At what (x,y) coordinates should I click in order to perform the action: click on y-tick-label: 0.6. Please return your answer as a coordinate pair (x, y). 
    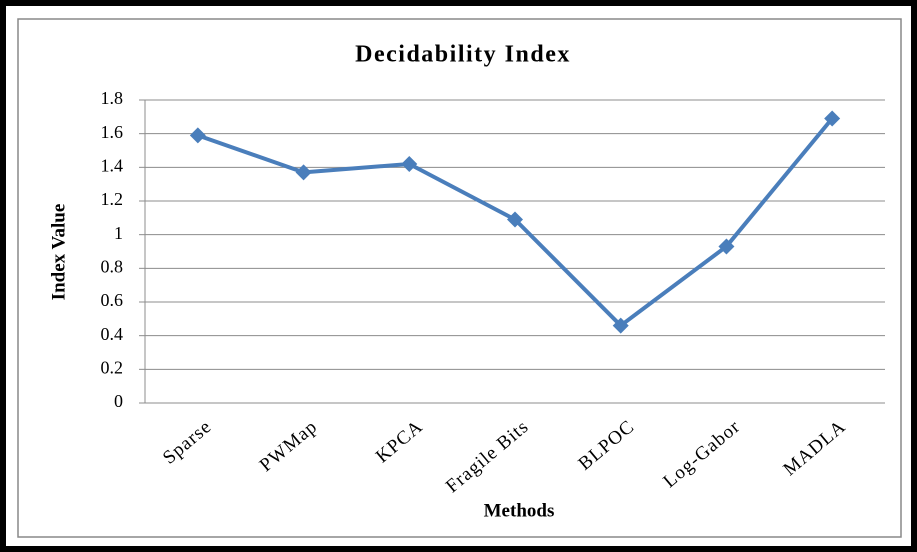
    Looking at the image, I should click on (112, 300).